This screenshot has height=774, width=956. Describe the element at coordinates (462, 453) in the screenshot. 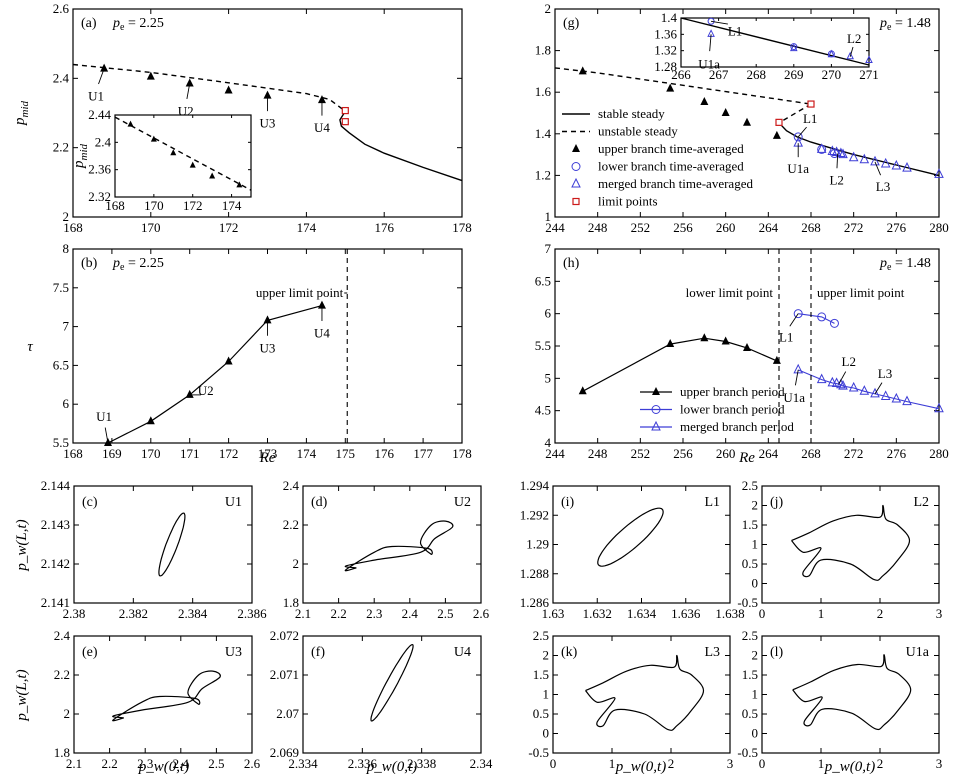

I see `x-tick-label: 178` at that location.